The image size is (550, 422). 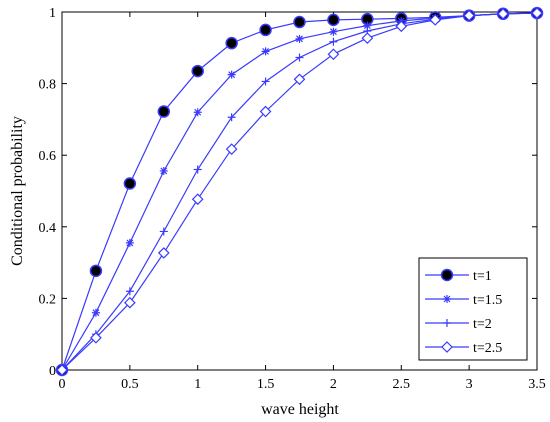 What do you see at coordinates (62, 384) in the screenshot?
I see `x-tick-label: 0` at bounding box center [62, 384].